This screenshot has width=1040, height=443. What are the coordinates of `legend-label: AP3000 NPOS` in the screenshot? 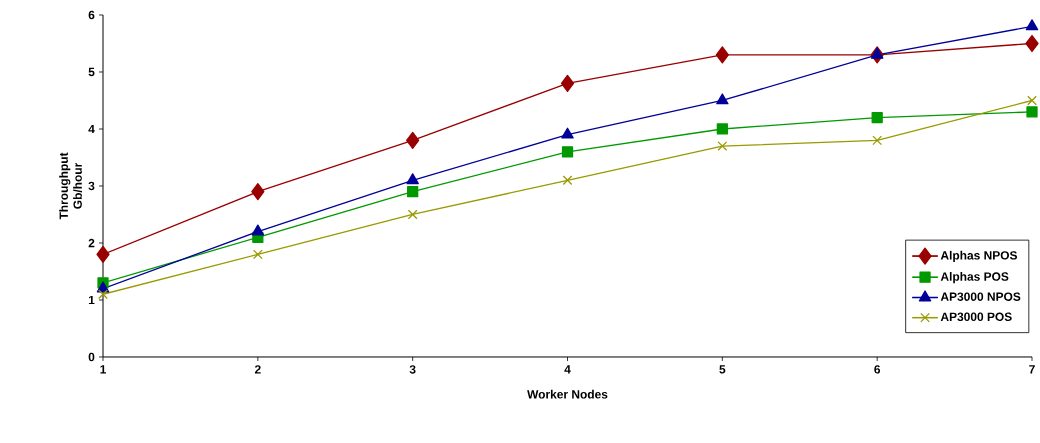 It's located at (980, 296).